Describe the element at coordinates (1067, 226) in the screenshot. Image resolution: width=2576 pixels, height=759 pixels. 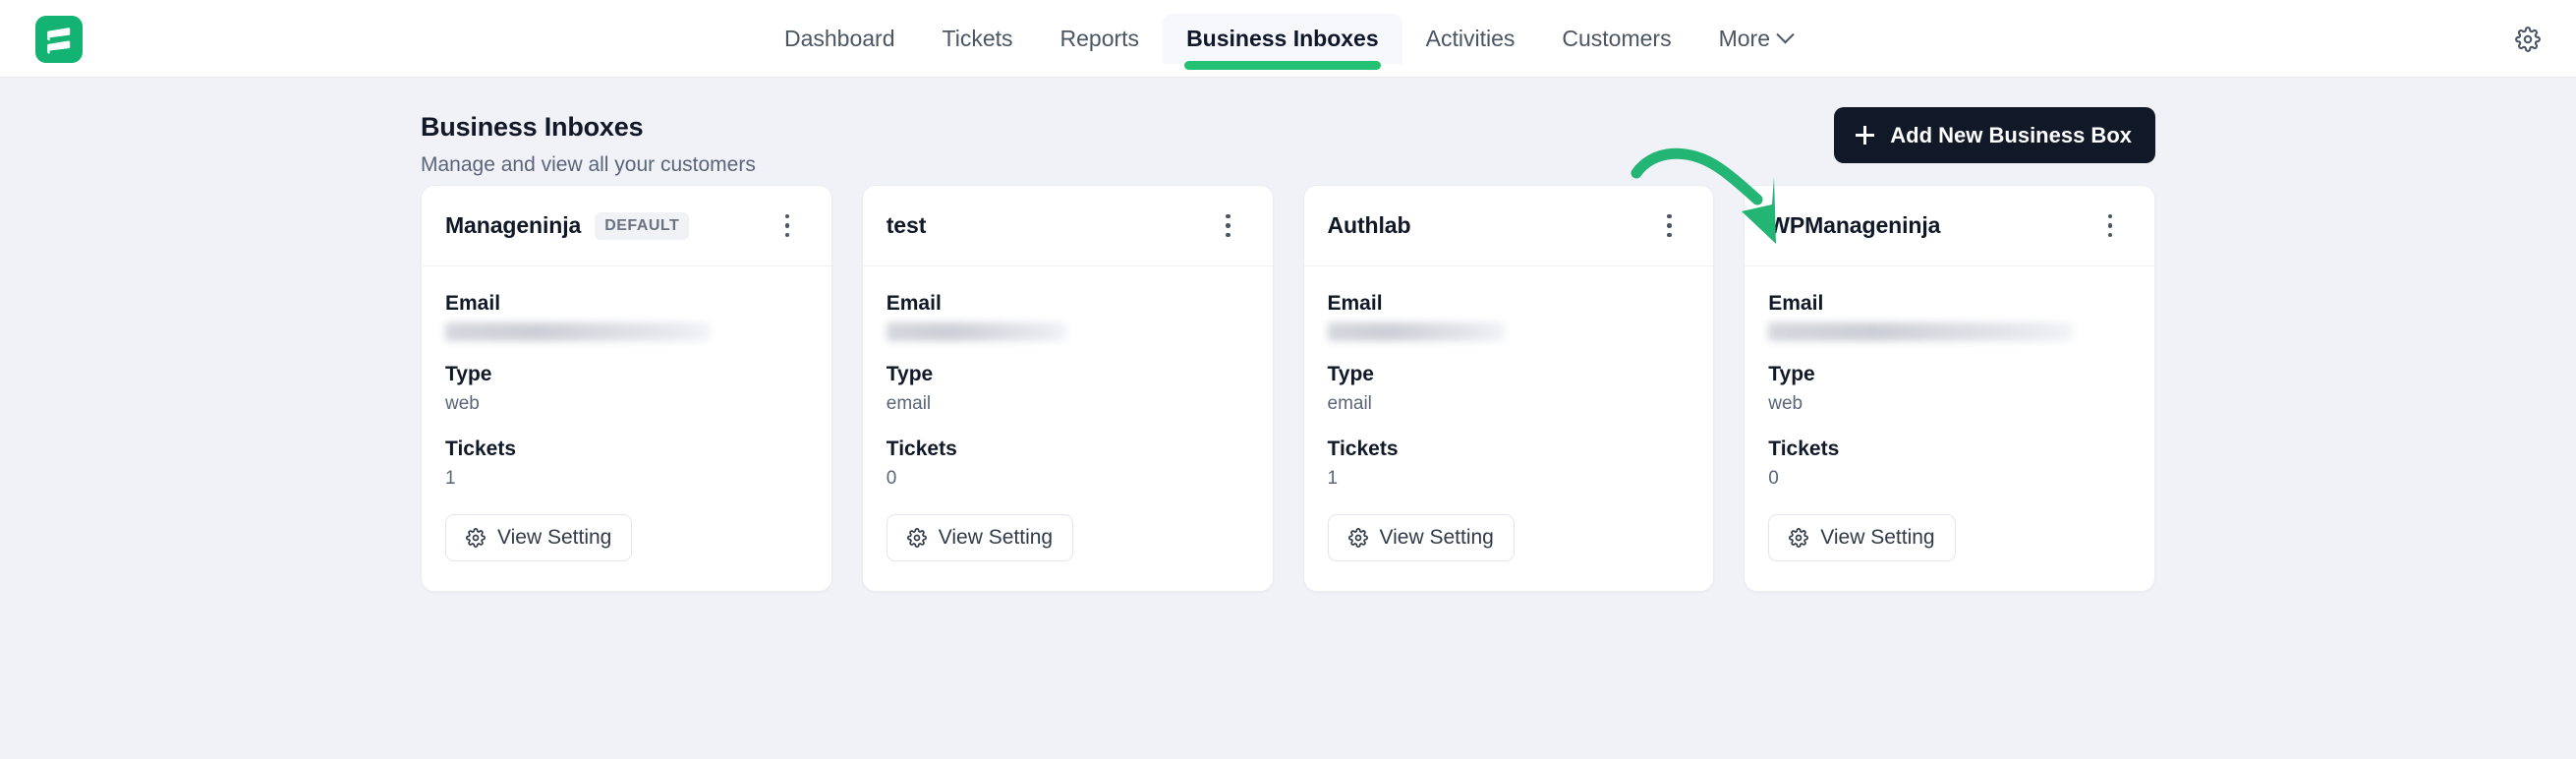
I see `card-header: test` at that location.